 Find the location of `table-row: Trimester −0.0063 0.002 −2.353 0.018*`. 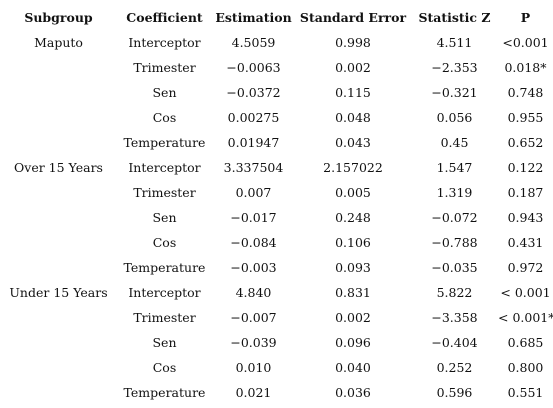

table-row: Trimester −0.0063 0.002 −2.353 0.018* is located at coordinates (276, 67).